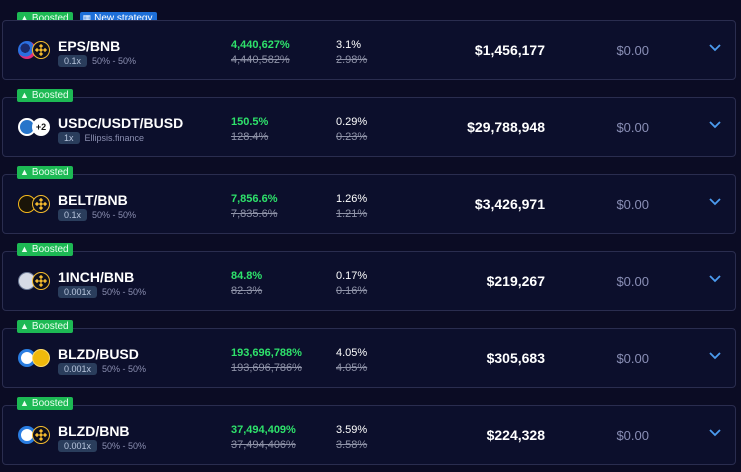 The height and width of the screenshot is (472, 741). I want to click on daily-previous: 0.23%, so click(352, 137).